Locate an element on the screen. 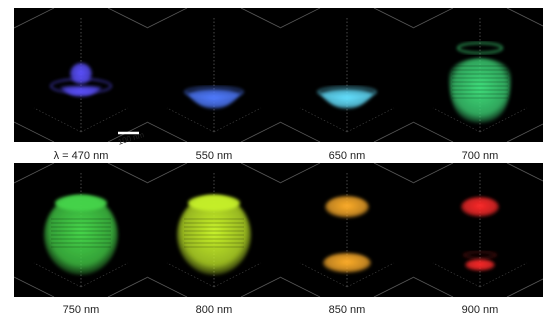 This screenshot has height=322, width=543. wavelength-label: 850 nm is located at coordinates (347, 310).